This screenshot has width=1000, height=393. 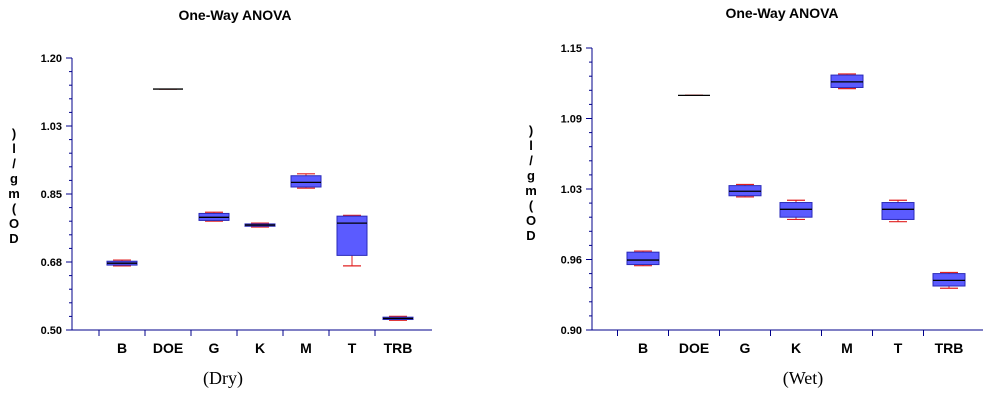 I want to click on y-tick-label: 0.90, so click(x=571, y=331).